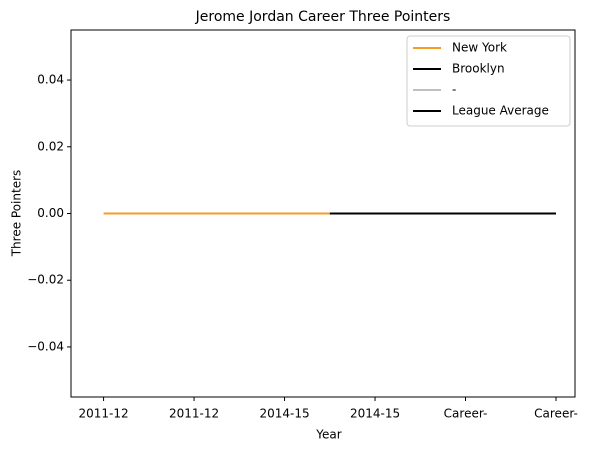 The image size is (591, 457). What do you see at coordinates (454, 90) in the screenshot?
I see `legend-label: -` at bounding box center [454, 90].